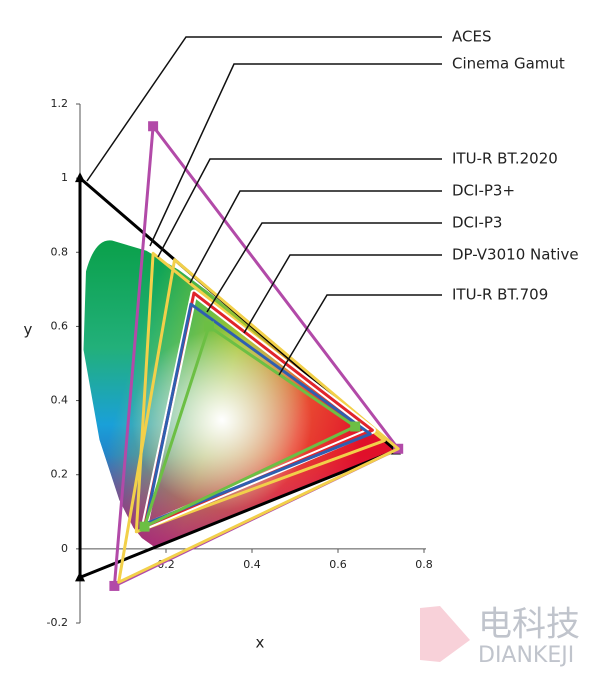 The image size is (600, 683). Describe the element at coordinates (515, 255) in the screenshot. I see `legend-label: DP-V3010 Native` at that location.